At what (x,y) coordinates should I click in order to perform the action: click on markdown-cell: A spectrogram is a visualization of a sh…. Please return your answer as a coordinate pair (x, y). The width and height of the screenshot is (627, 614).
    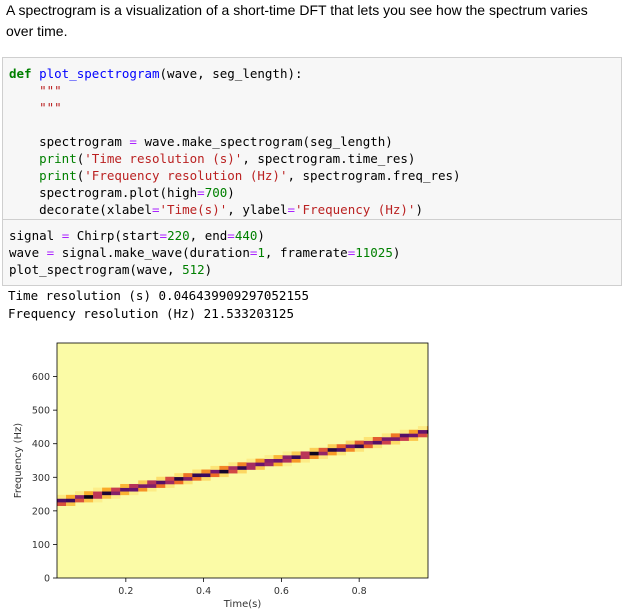
    Looking at the image, I should click on (311, 21).